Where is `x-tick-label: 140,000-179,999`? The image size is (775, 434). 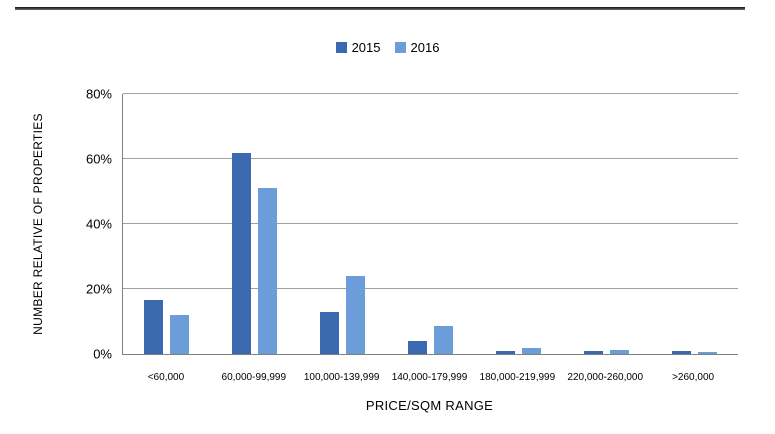 x-tick-label: 140,000-179,999 is located at coordinates (429, 377).